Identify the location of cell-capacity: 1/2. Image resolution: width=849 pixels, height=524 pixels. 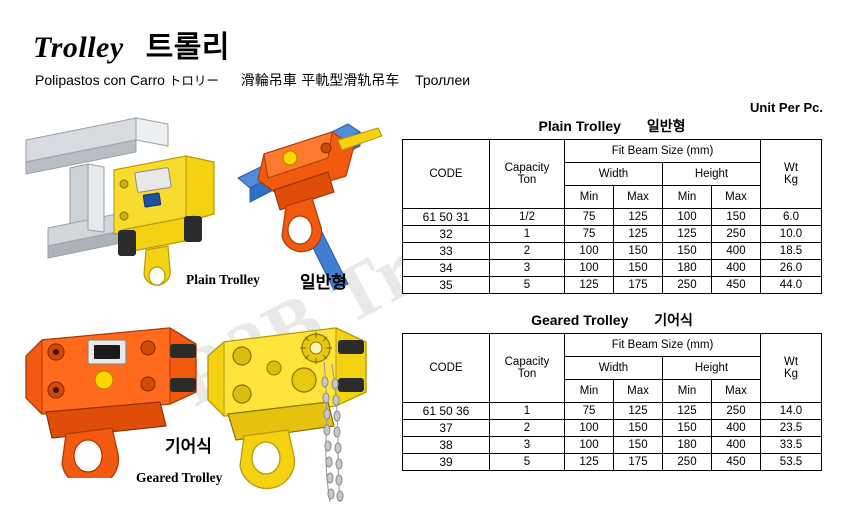
(527, 217).